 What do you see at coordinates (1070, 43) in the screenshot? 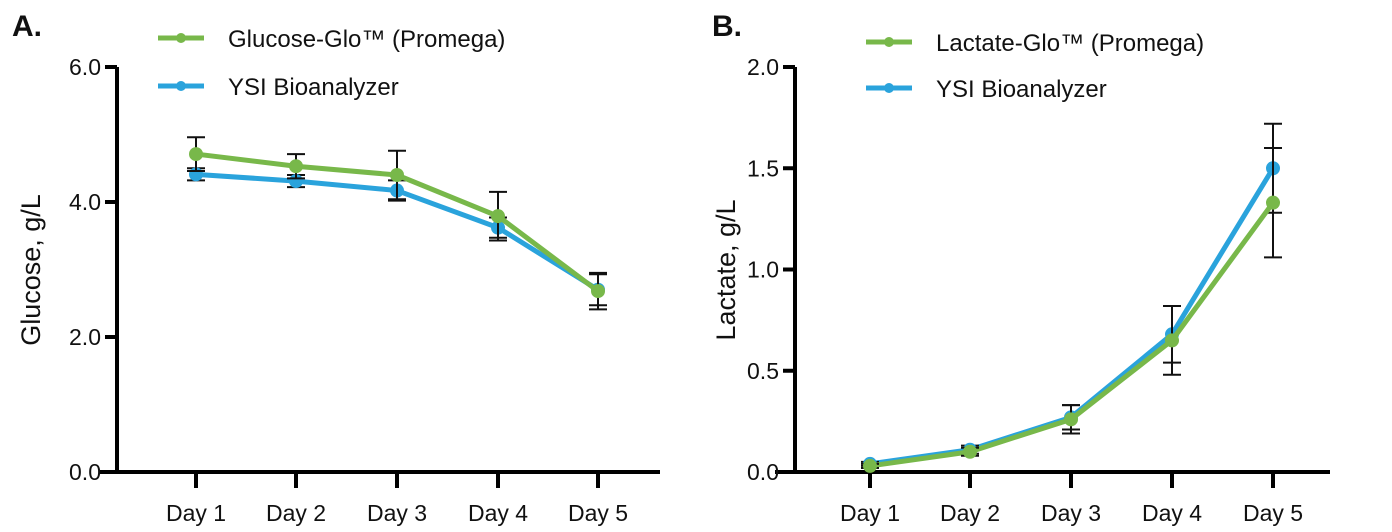
I see `legend-label: Lactate-Glo™ (Promega)` at bounding box center [1070, 43].